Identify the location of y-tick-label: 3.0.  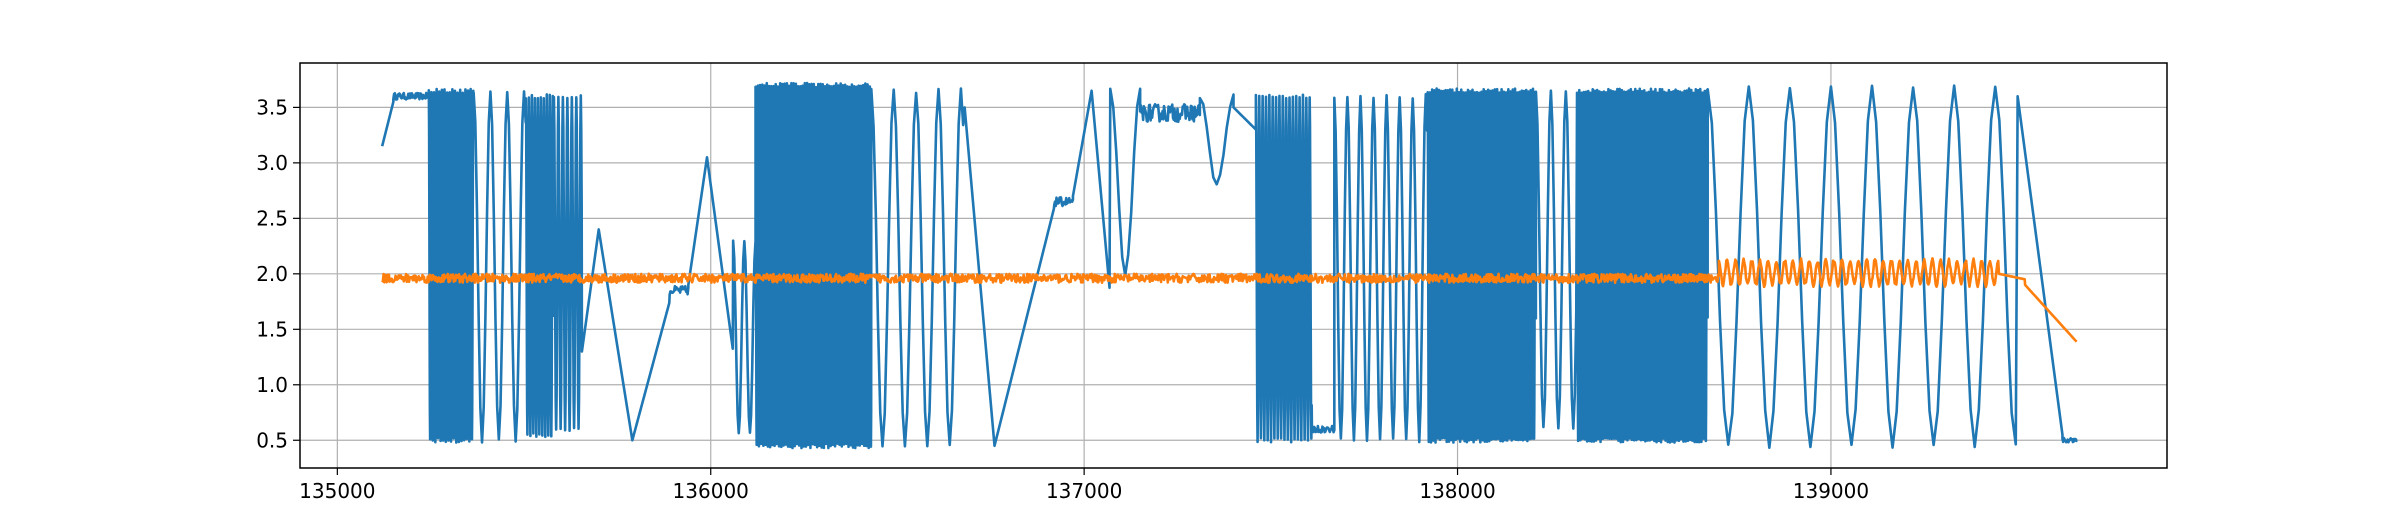
(272, 163).